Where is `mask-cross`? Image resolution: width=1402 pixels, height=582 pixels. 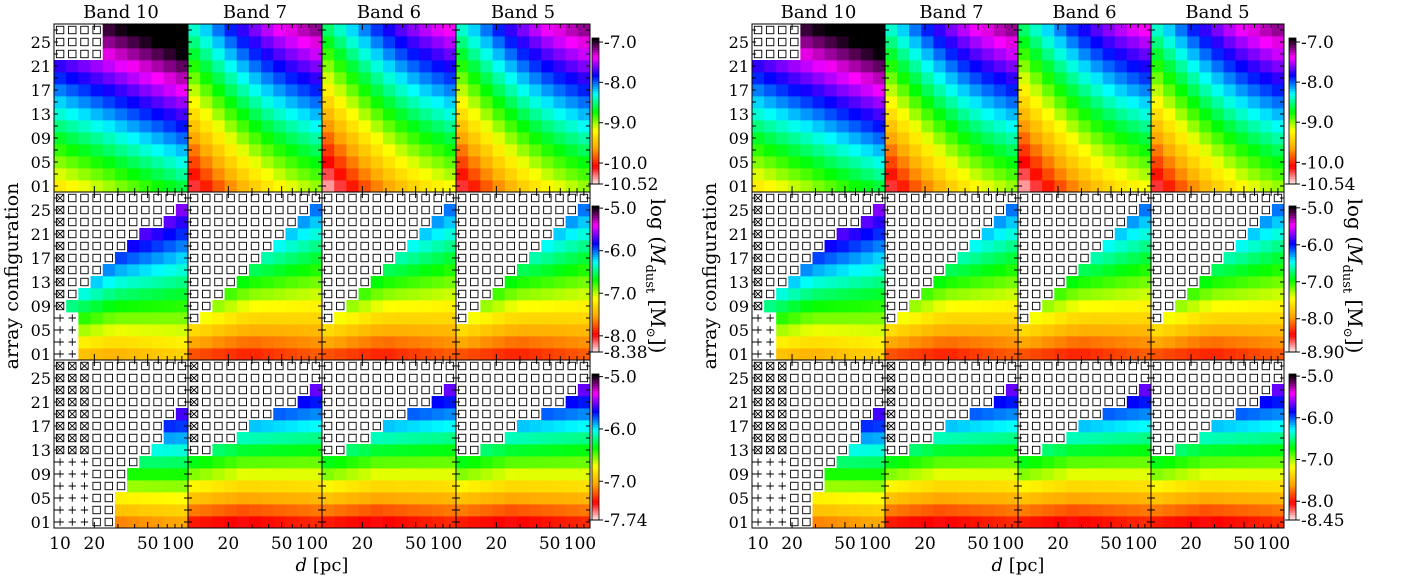
mask-cross is located at coordinates (60, 426).